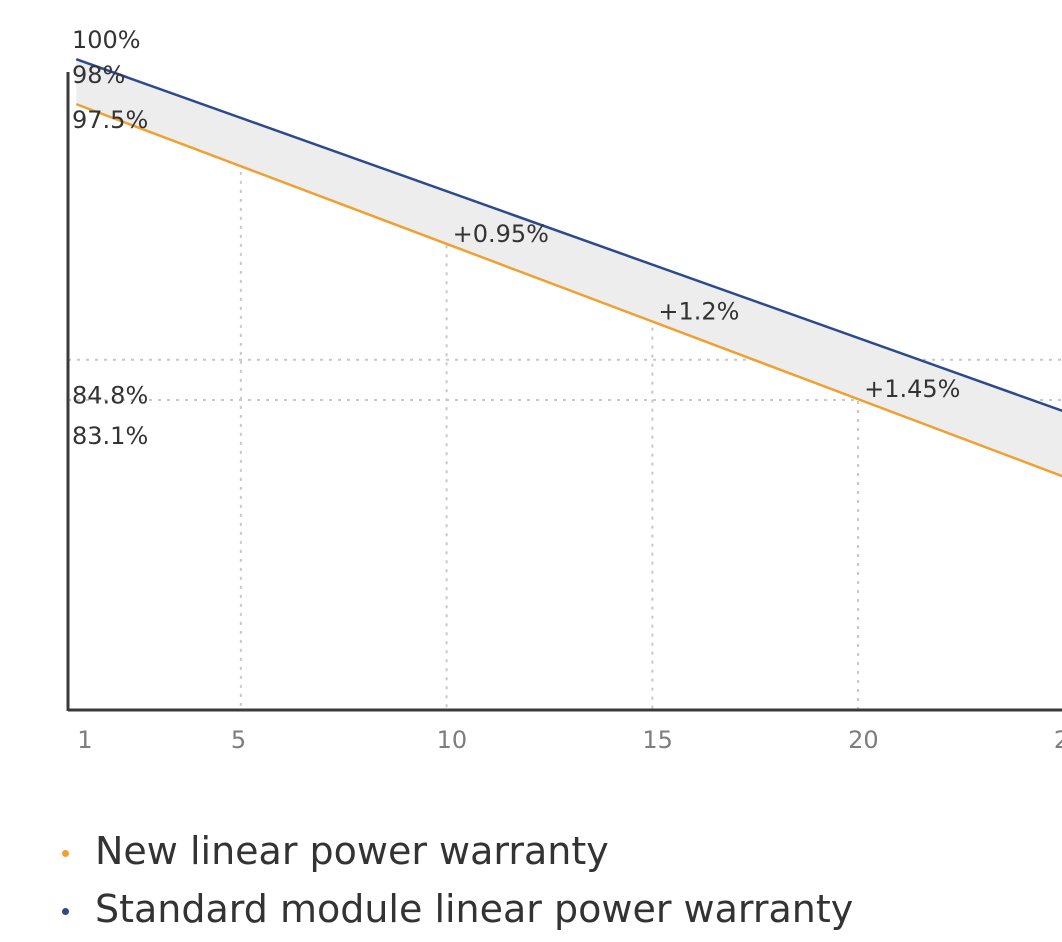 The height and width of the screenshot is (942, 1062). Describe the element at coordinates (106, 40) in the screenshot. I see `y-top-label: 100%` at that location.